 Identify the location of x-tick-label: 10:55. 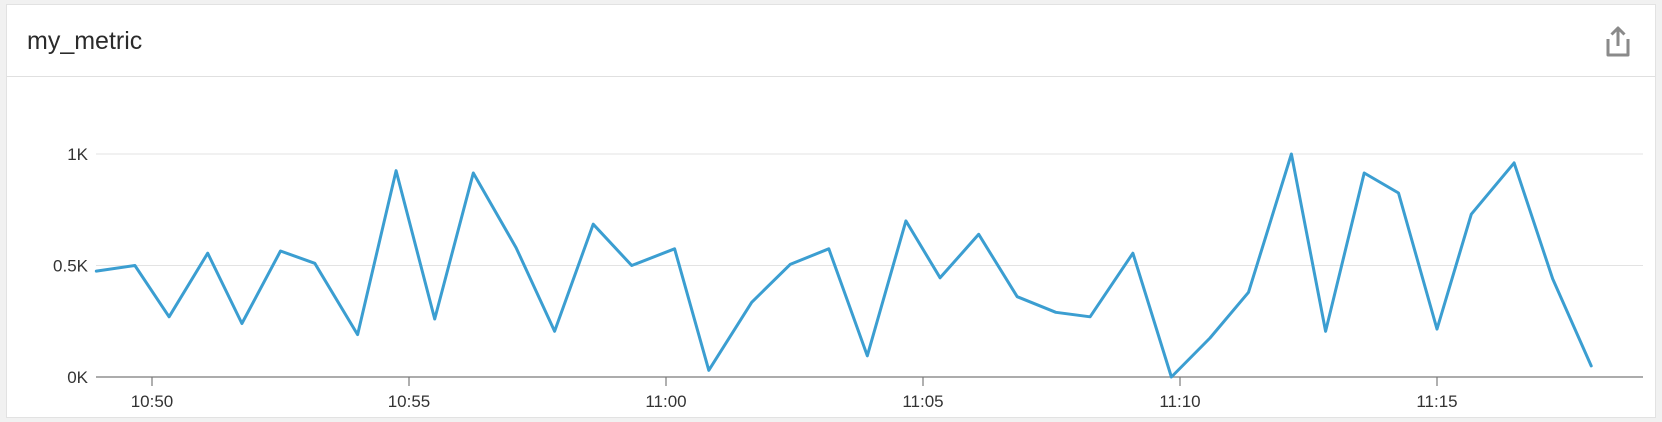
(409, 401).